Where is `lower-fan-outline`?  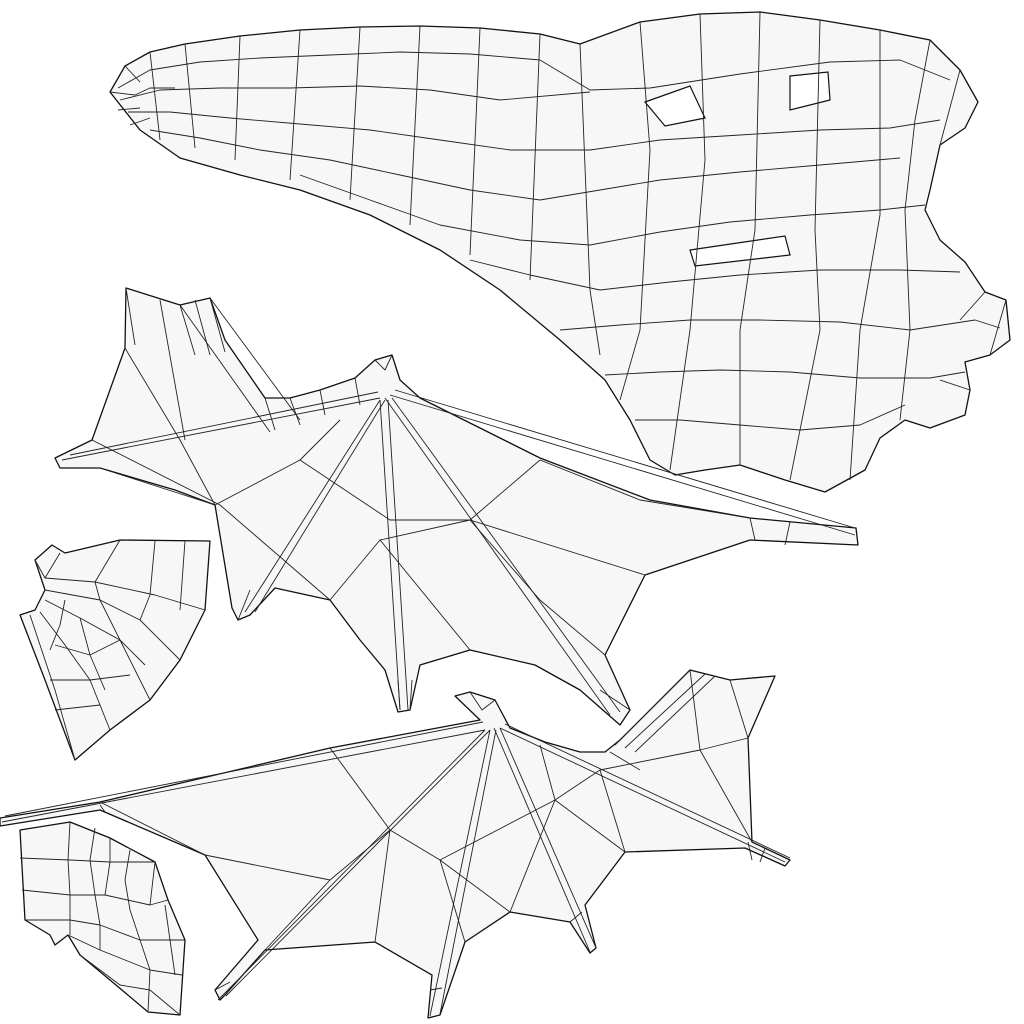 lower-fan-outline is located at coordinates (102, 918).